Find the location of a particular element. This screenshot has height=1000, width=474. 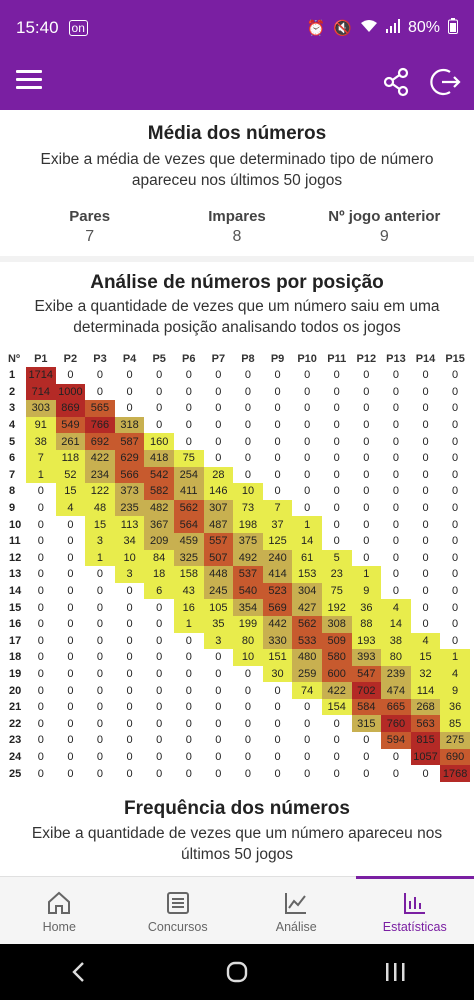

bar-chart-icon is located at coordinates (415, 903).